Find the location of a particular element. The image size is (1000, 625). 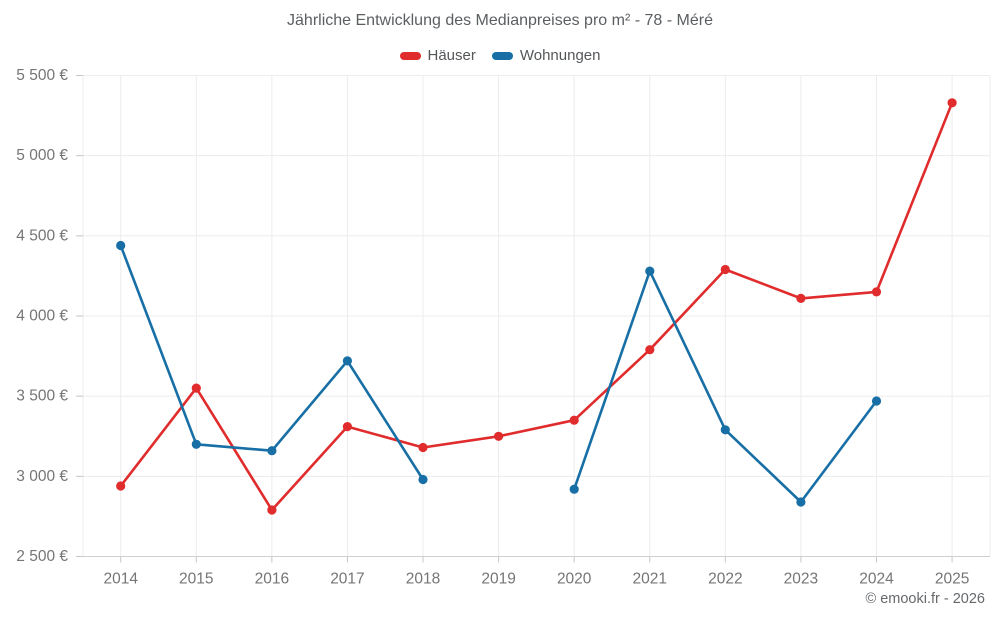

x-axis-label: 2022 is located at coordinates (725, 579).